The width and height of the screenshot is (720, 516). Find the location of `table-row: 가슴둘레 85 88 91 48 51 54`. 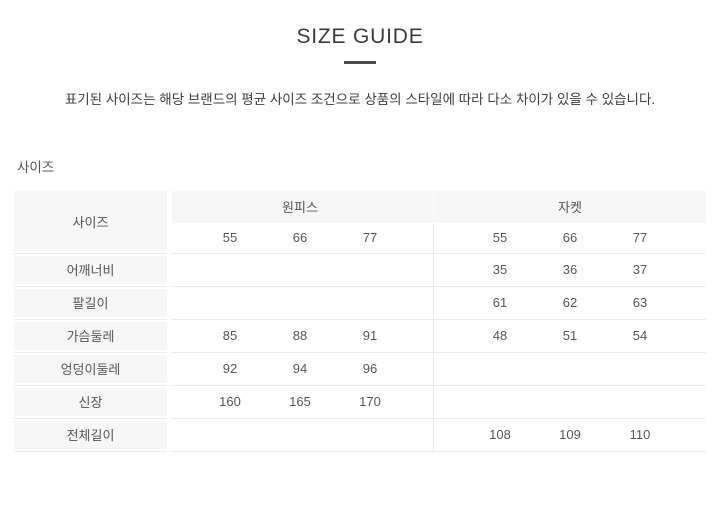

table-row: 가슴둘레 85 88 91 48 51 54 is located at coordinates (360, 336).